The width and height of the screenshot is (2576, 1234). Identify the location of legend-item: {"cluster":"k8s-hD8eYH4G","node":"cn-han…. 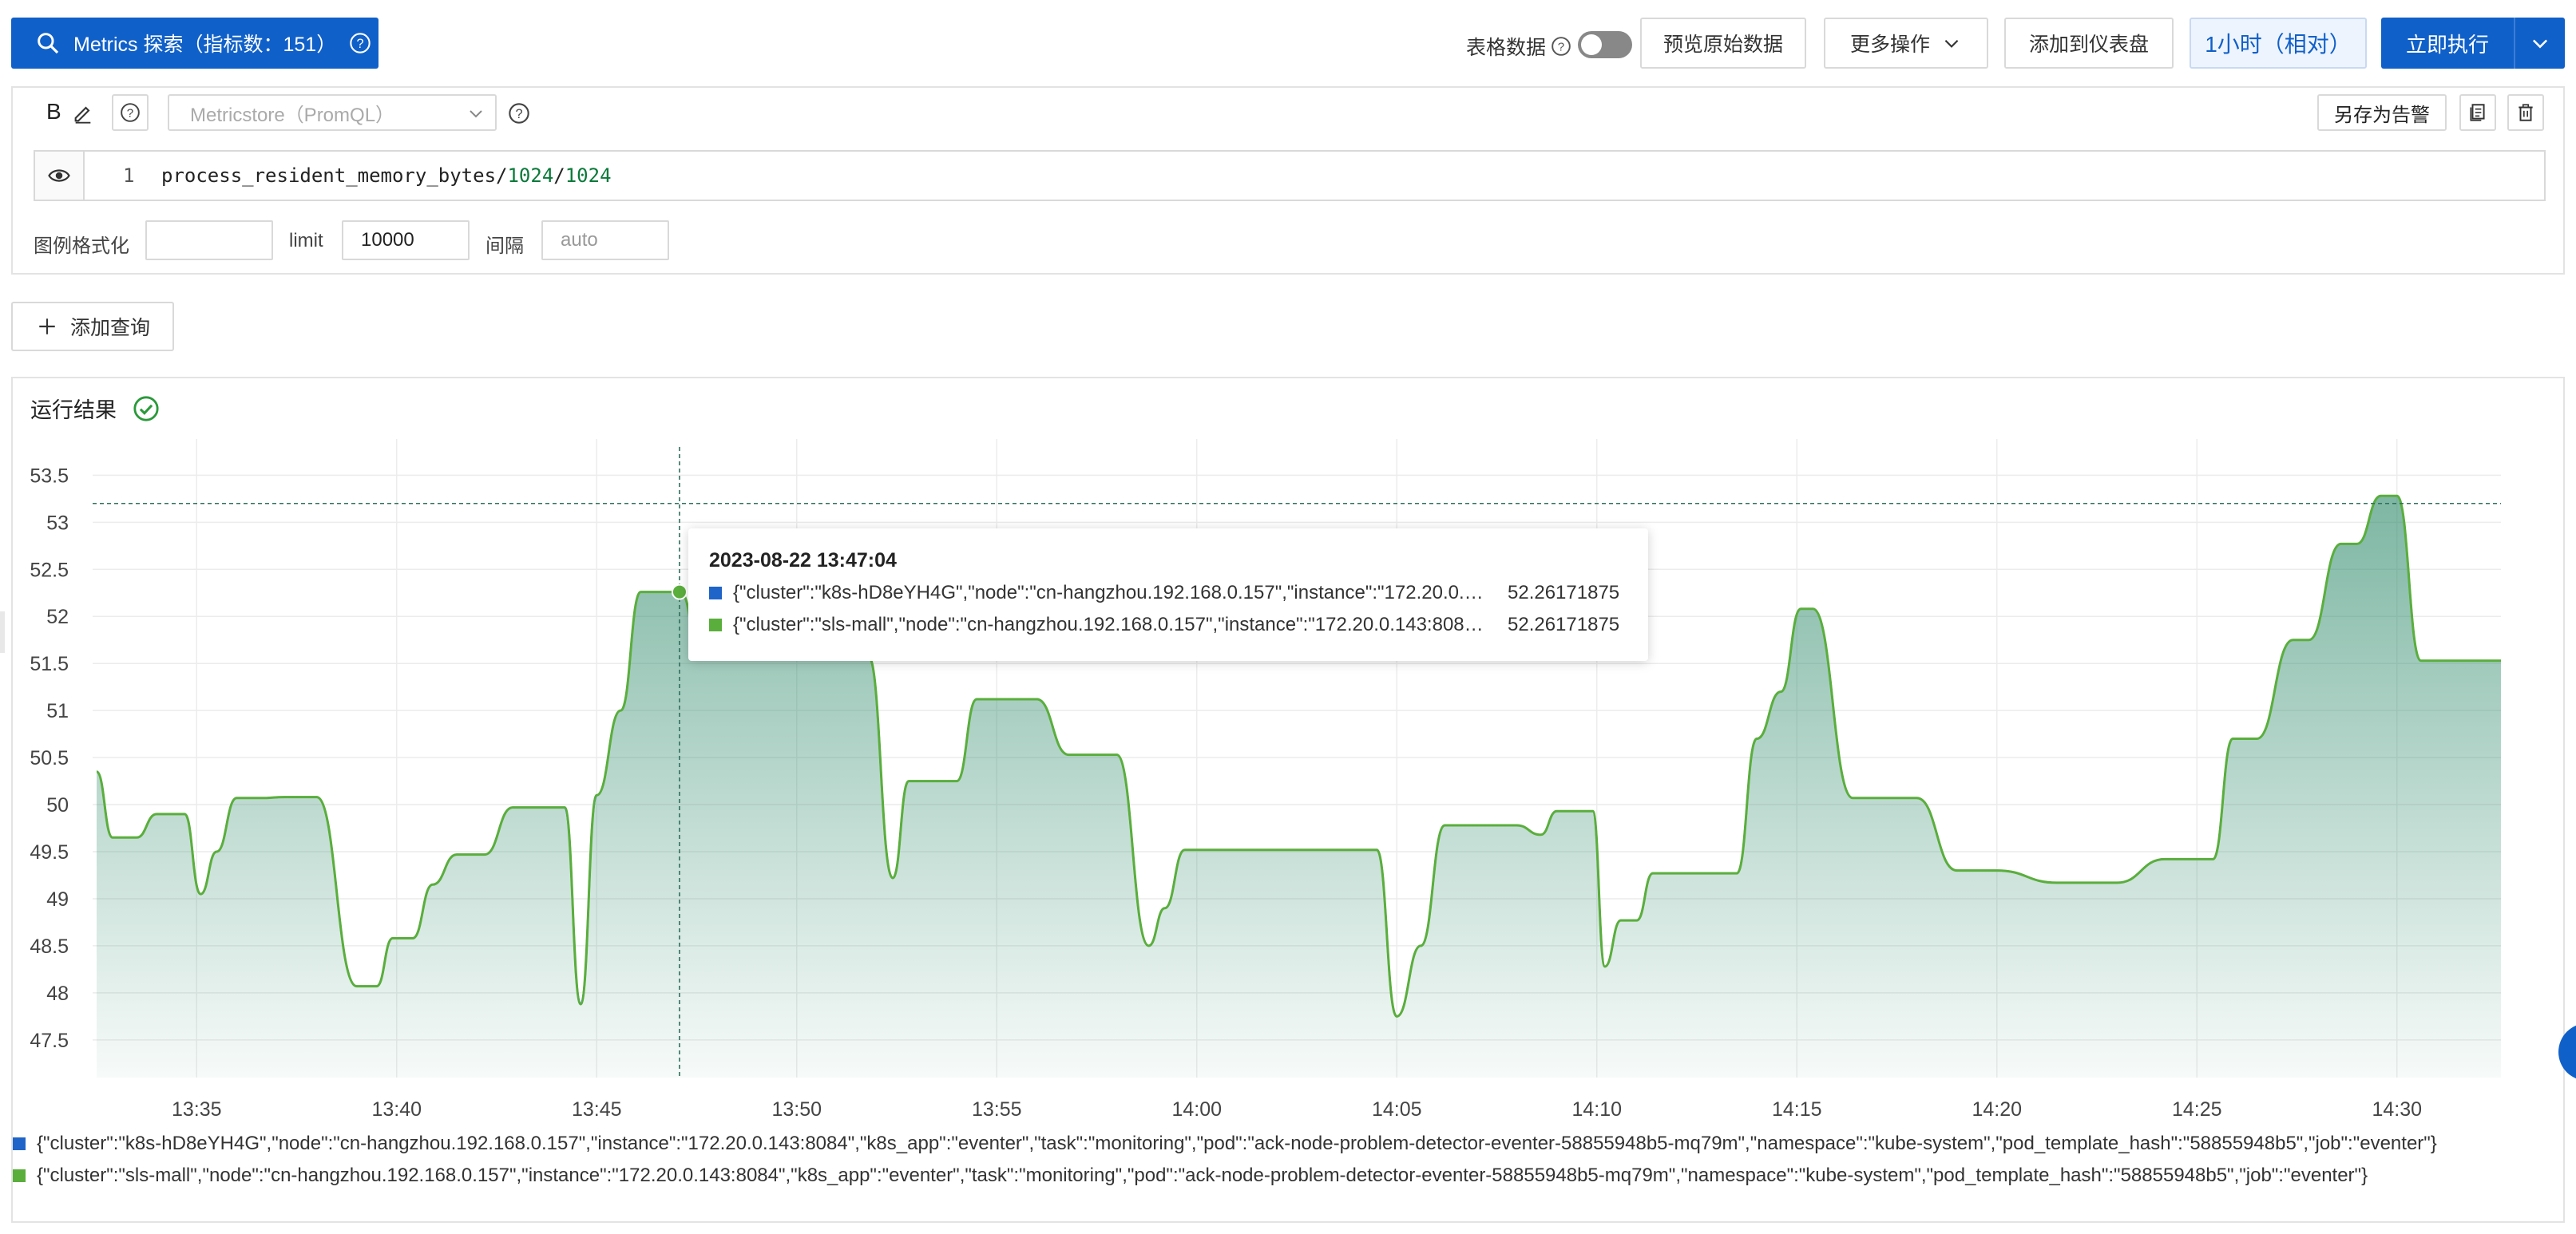
(1270, 1143).